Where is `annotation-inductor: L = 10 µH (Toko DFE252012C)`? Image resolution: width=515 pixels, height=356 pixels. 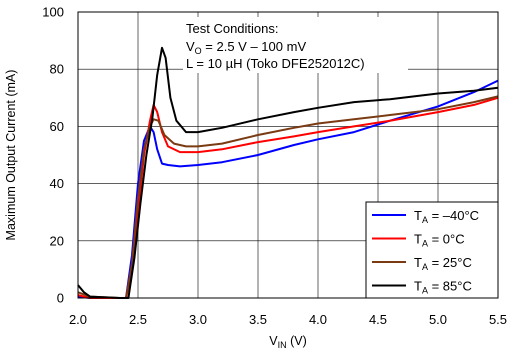
annotation-inductor: L = 10 µH (Toko DFE252012C) is located at coordinates (275, 63).